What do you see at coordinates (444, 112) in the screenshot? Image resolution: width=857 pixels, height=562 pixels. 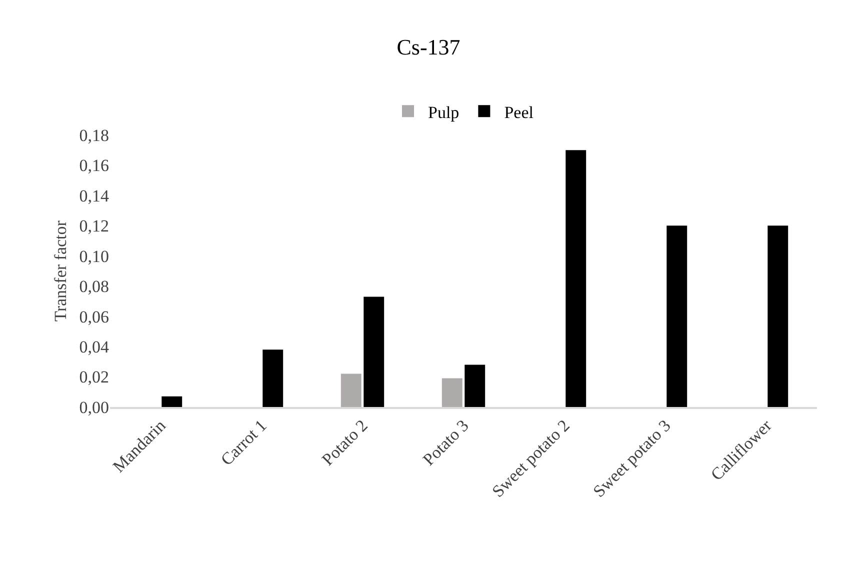 I see `legend-label: Pulp` at bounding box center [444, 112].